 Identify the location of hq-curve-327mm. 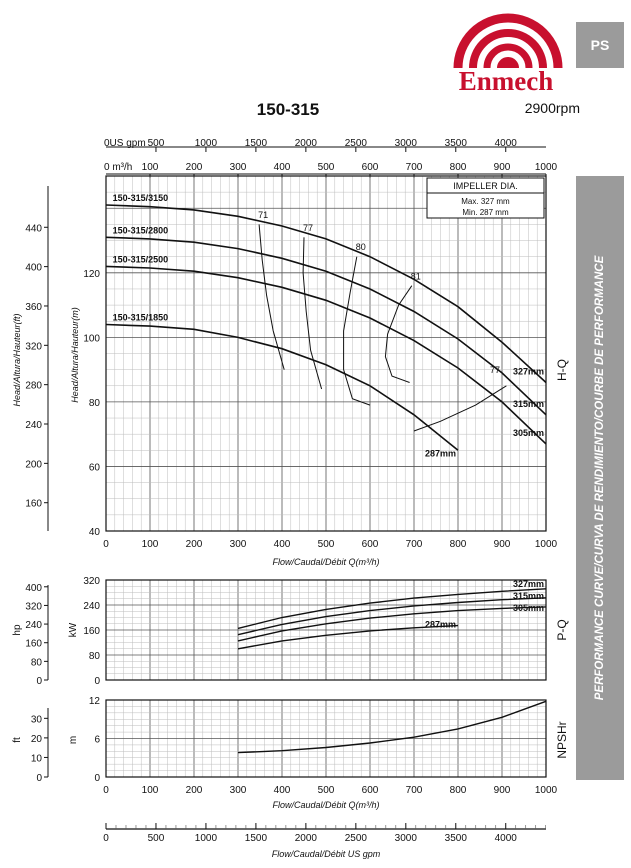
(326, 294).